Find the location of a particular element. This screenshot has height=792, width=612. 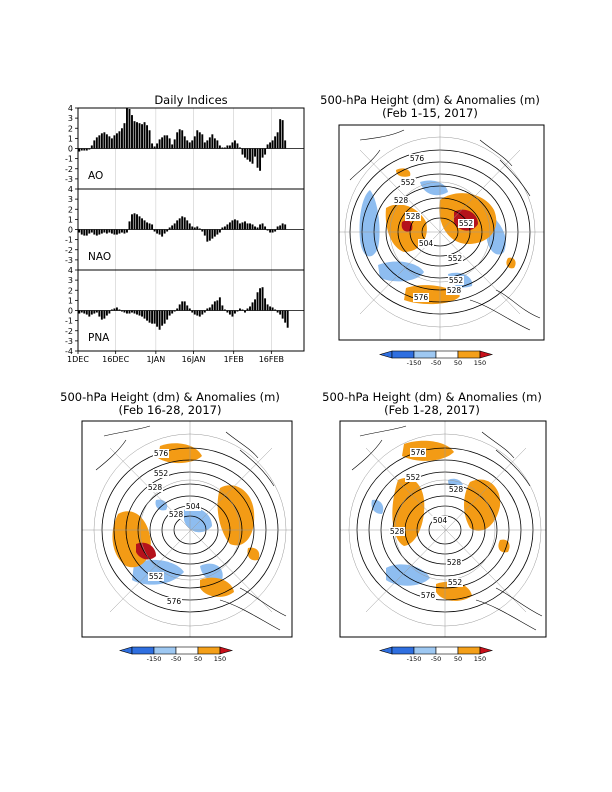

coastlines is located at coordinates (191, 528).